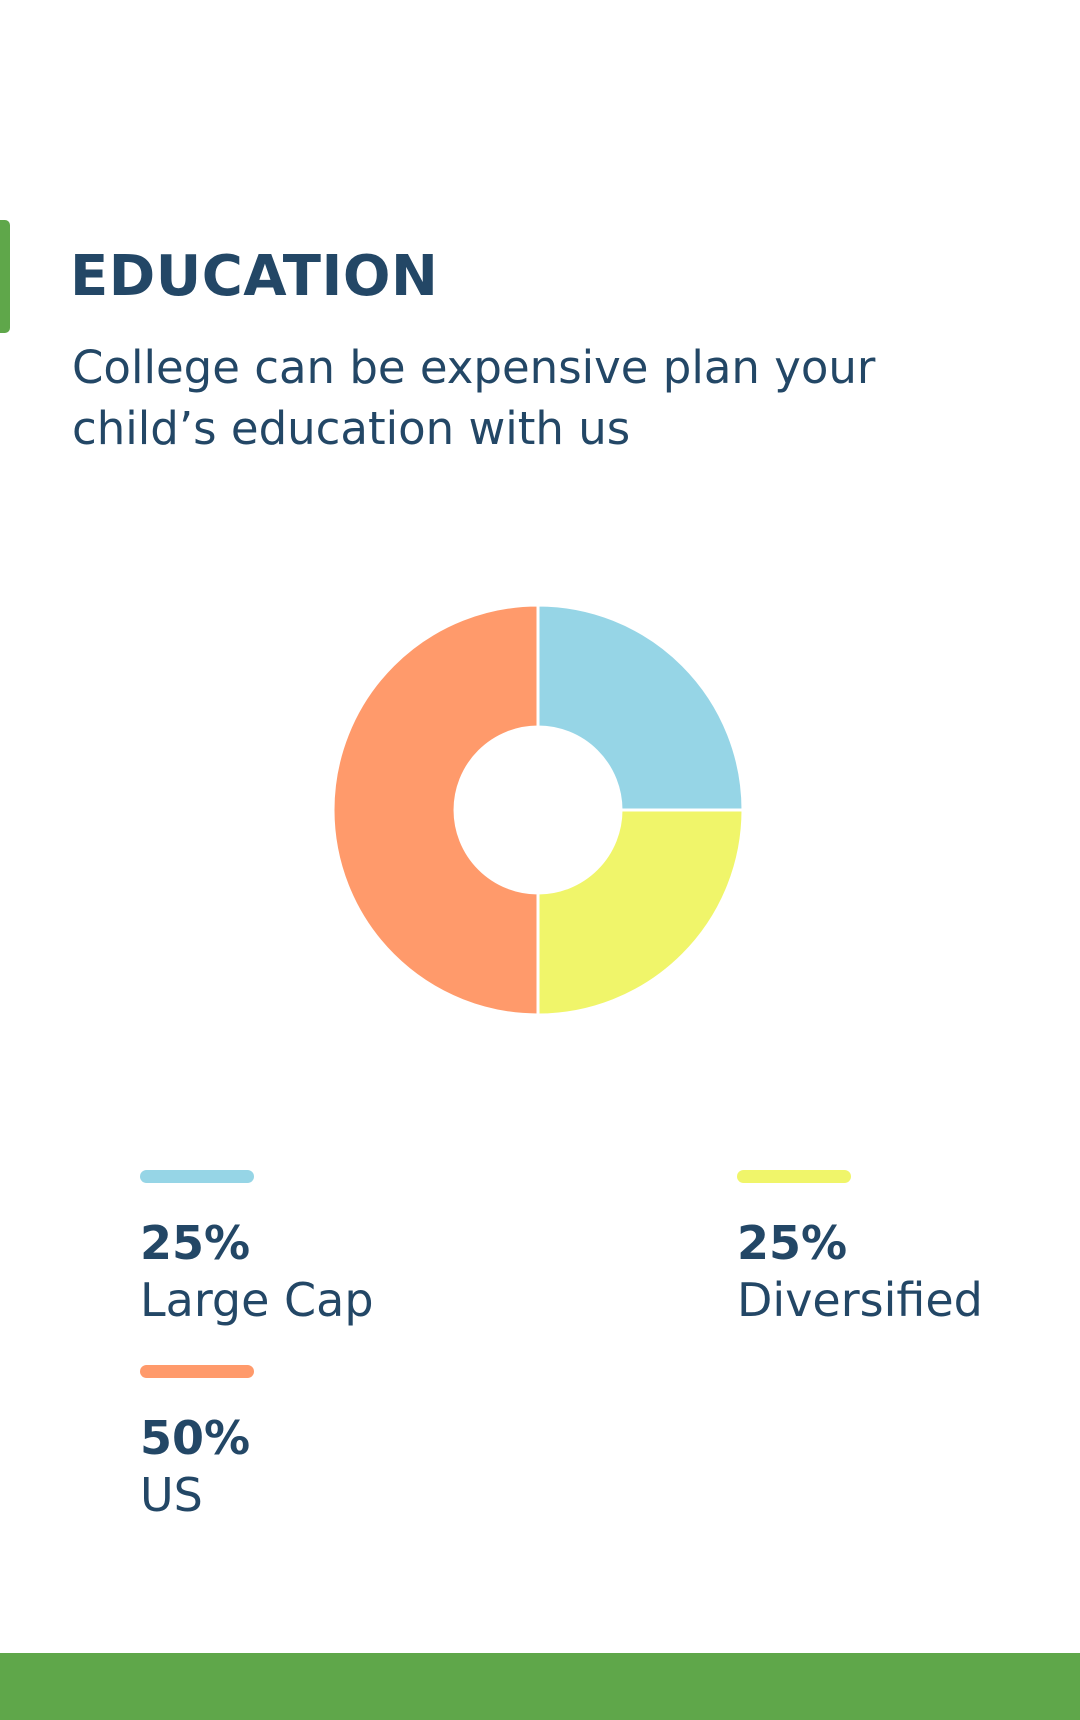 The image size is (1080, 1720). What do you see at coordinates (639, 708) in the screenshot?
I see `donut-slice-large-cap` at bounding box center [639, 708].